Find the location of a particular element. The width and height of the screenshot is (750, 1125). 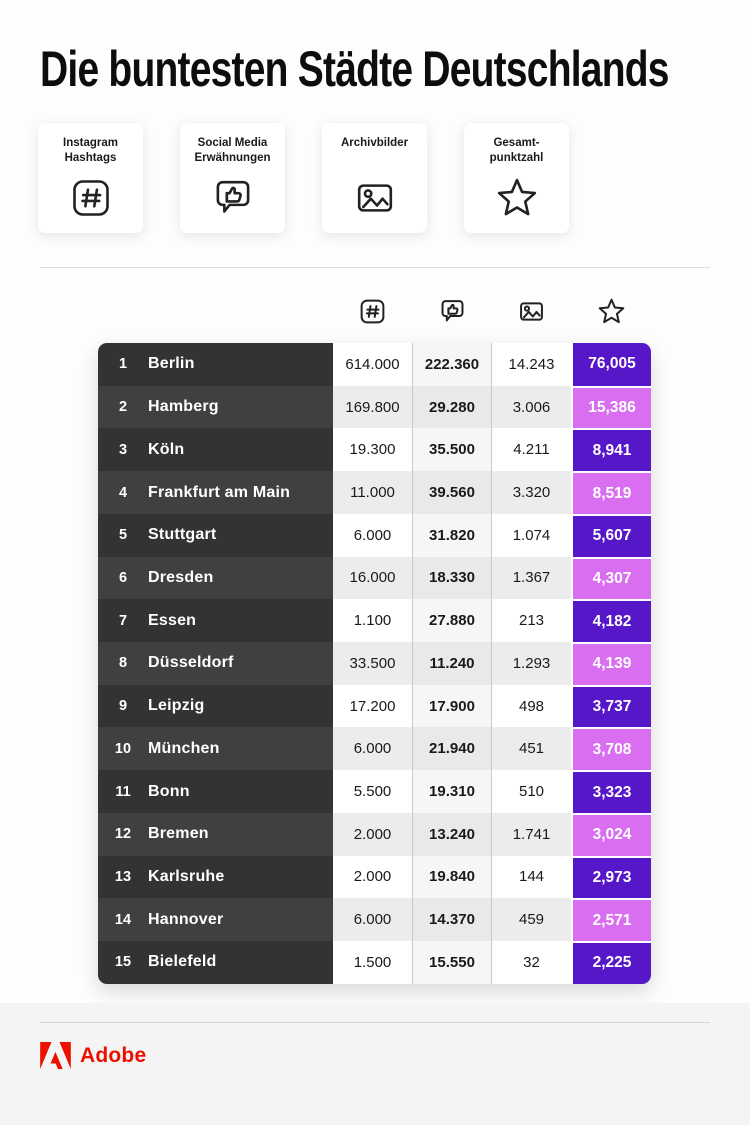

table-row: 15 Bielefeld 1.500 15.550 32 2,225 is located at coordinates (374, 962).